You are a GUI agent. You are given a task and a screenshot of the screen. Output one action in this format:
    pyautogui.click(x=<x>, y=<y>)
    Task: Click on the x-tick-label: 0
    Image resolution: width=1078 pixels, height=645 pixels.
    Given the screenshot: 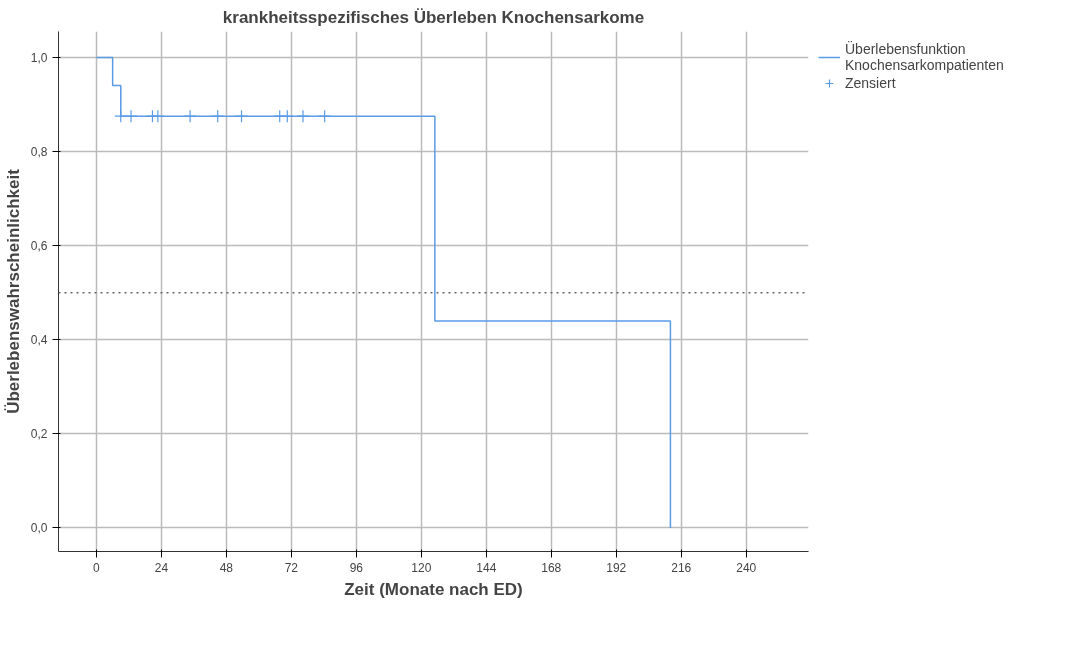 What is the action you would take?
    pyautogui.click(x=97, y=567)
    